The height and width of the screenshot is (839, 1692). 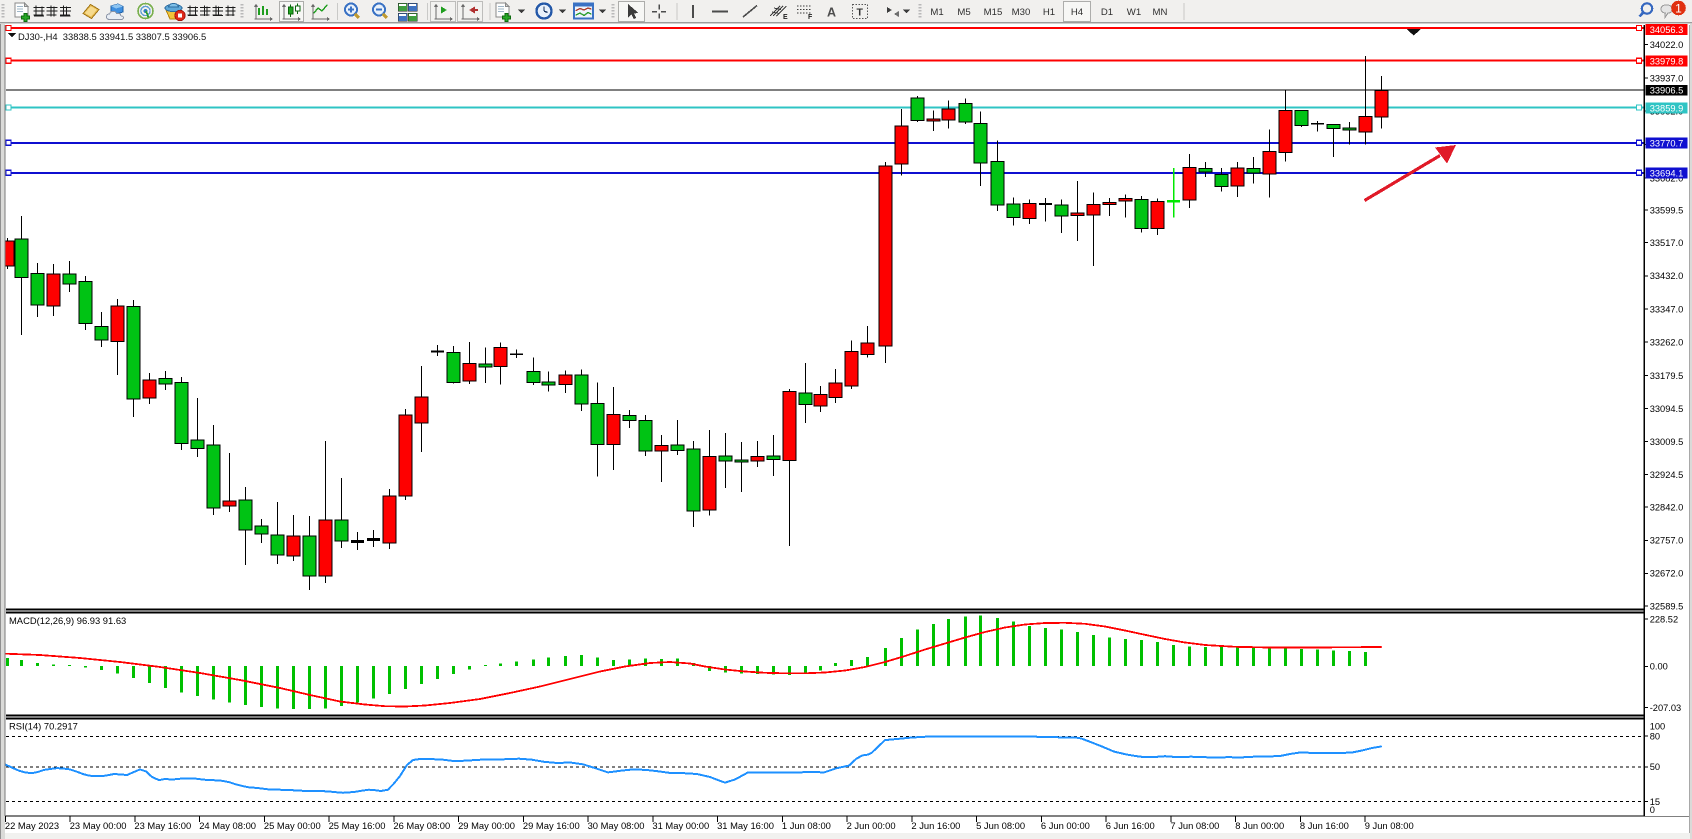 I want to click on svg-text: 9 Jun 08:00, so click(x=1389, y=825).